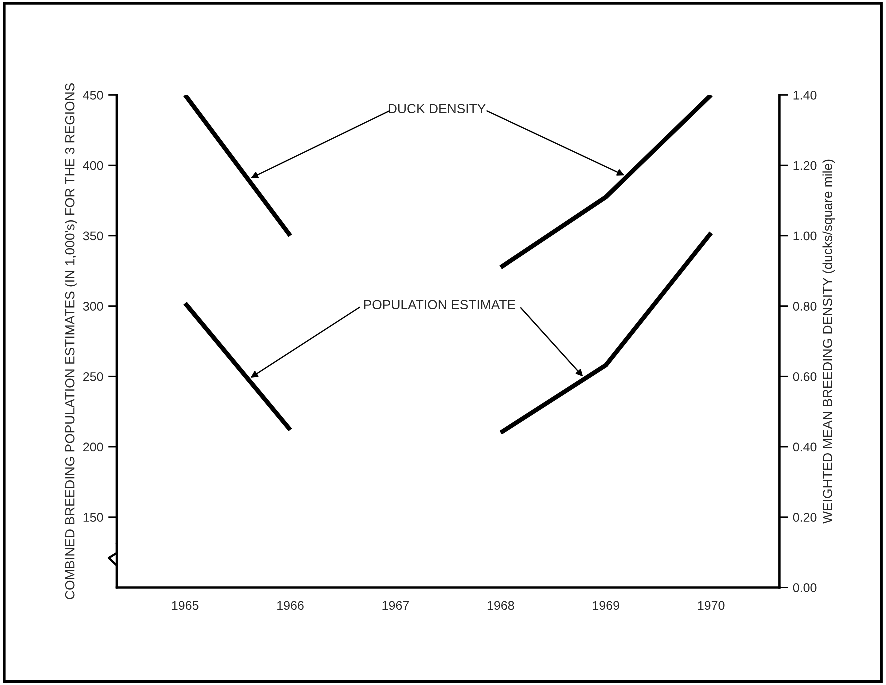  I want to click on y2-axis-title: WEIGHTED MEAN BREEDING DENSITY (ducks/square mile), so click(829, 342).